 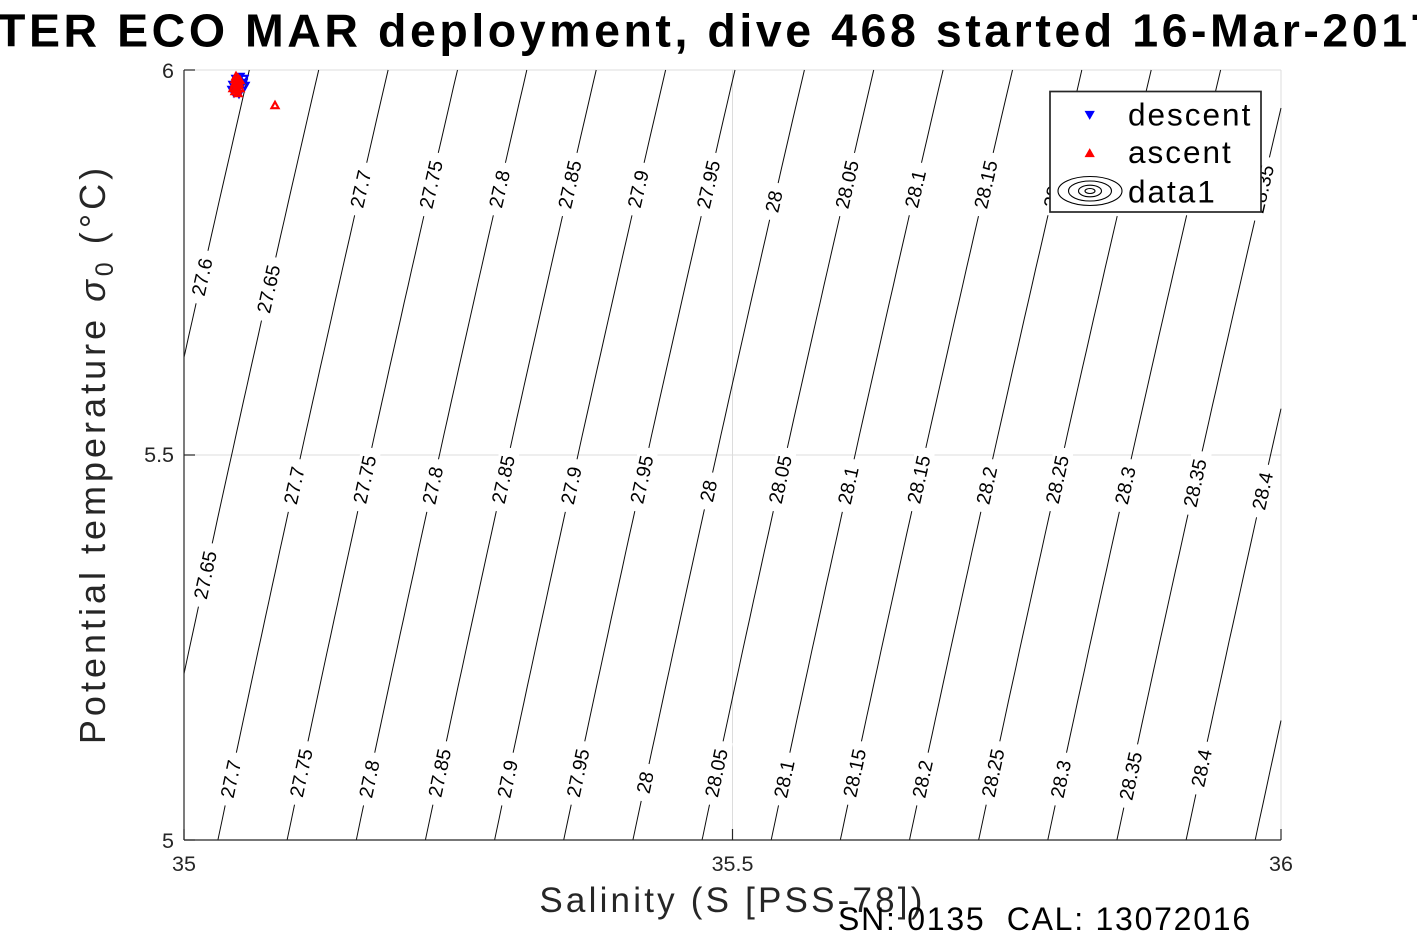 I want to click on svg-text: ascent, so click(x=1180, y=152).